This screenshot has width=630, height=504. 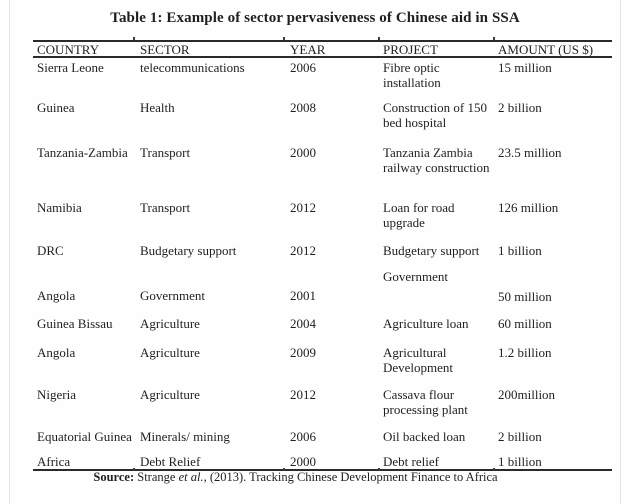 I want to click on cell-project-text: Government, so click(x=415, y=276).